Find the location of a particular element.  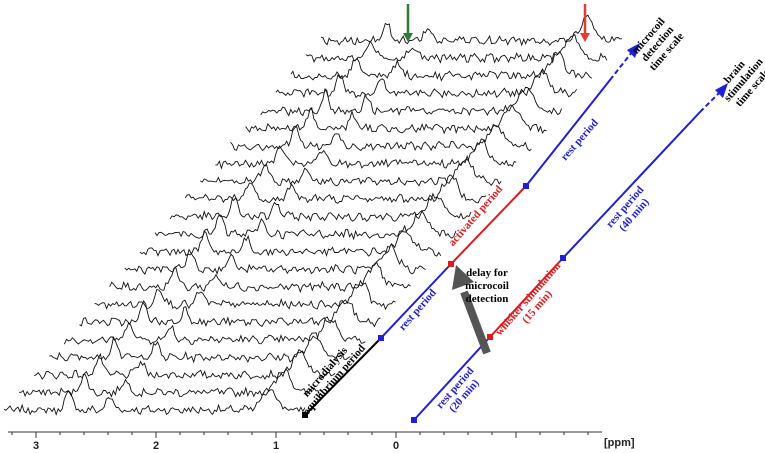

microcoil-seg-equilibrium is located at coordinates (343, 376).